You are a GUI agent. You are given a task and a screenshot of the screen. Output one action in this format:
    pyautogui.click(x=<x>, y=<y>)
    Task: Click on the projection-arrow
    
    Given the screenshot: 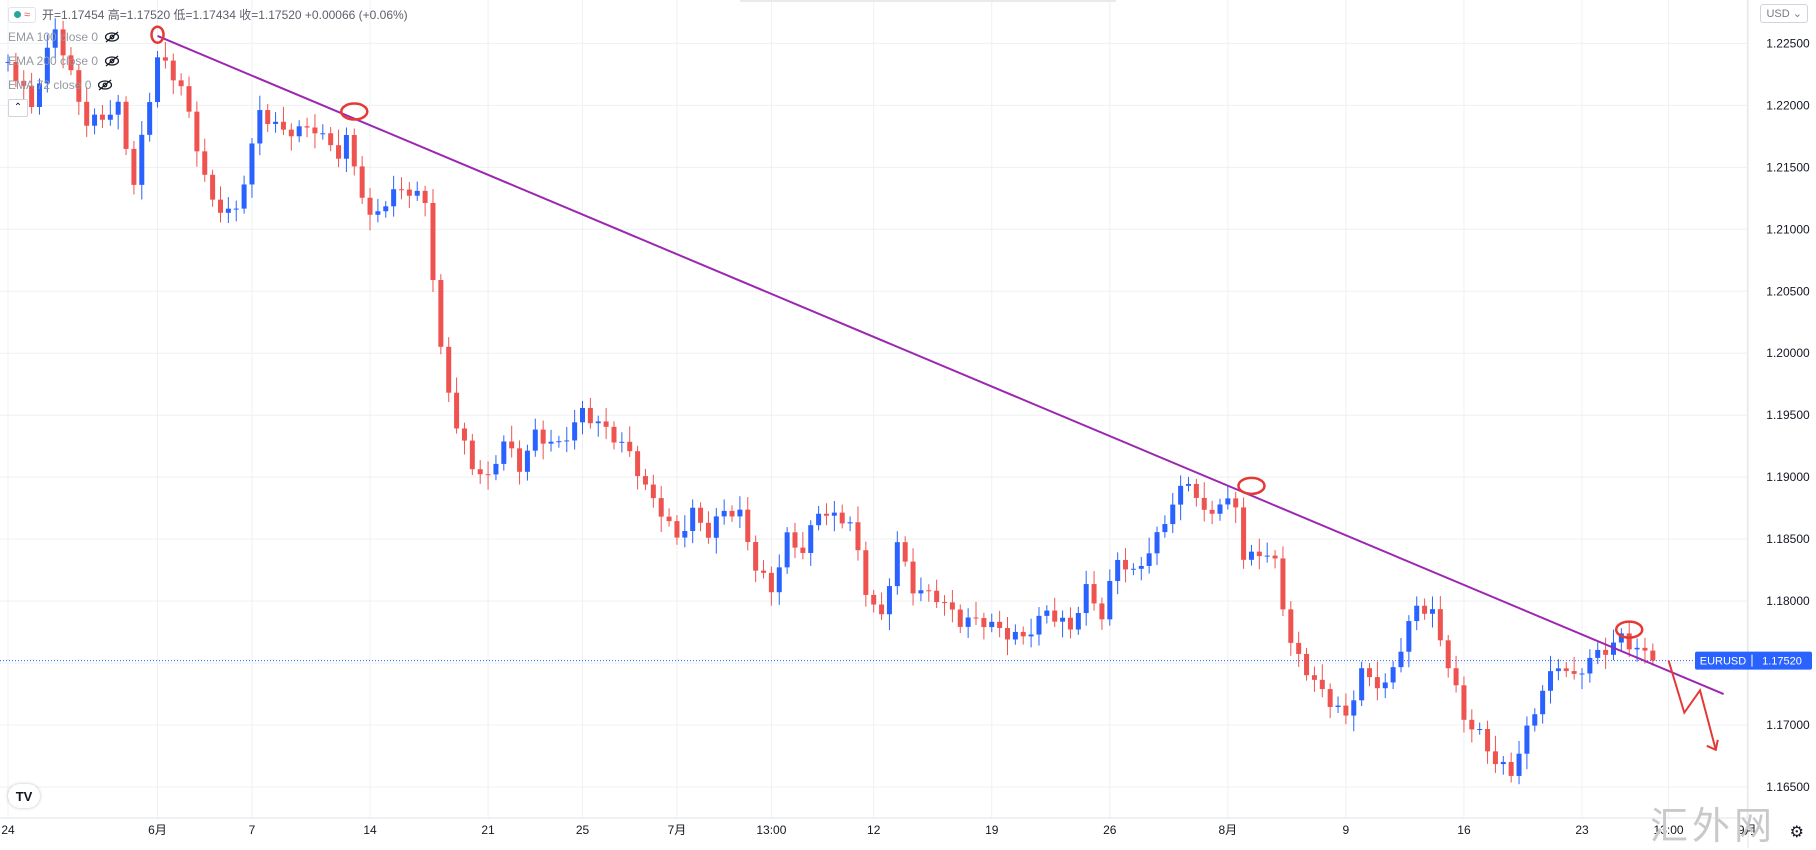 What is the action you would take?
    pyautogui.click(x=1693, y=706)
    